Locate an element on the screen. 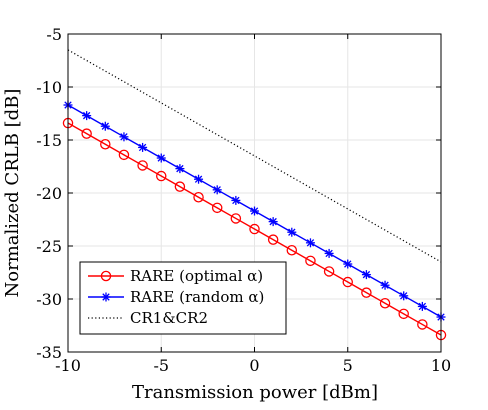 The width and height of the screenshot is (488, 410). legend-entry: CR1&CR2 is located at coordinates (148, 318).